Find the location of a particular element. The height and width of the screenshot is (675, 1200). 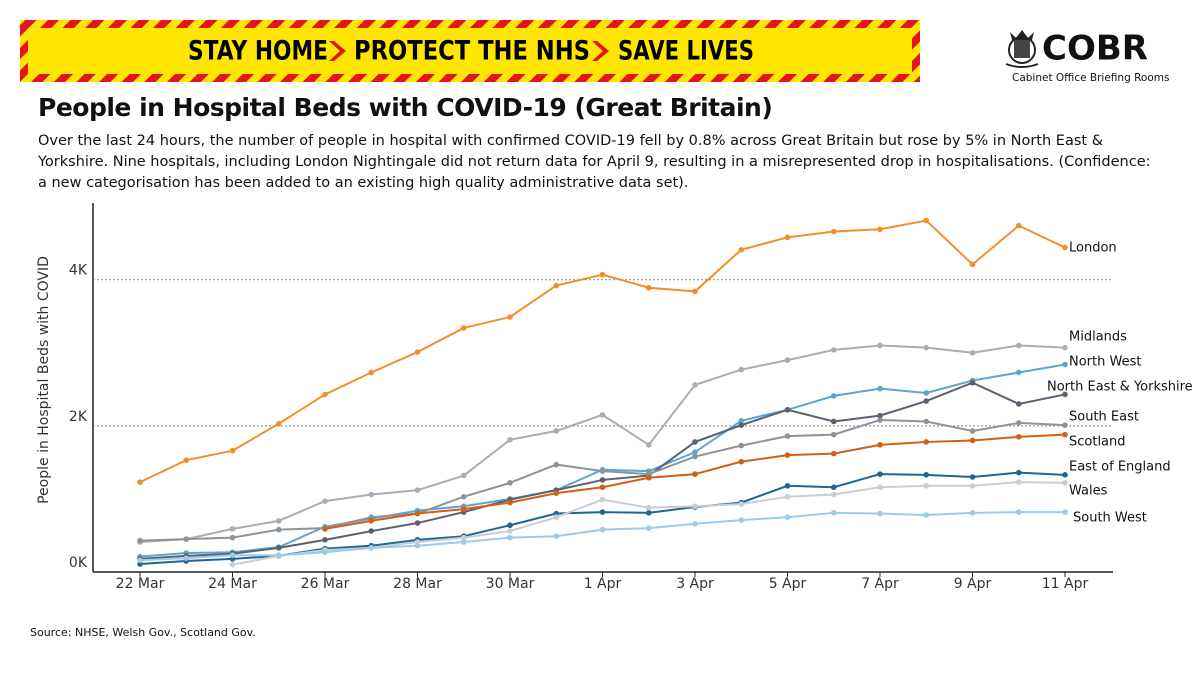

x-tick-label: 24 Mar is located at coordinates (232, 584).